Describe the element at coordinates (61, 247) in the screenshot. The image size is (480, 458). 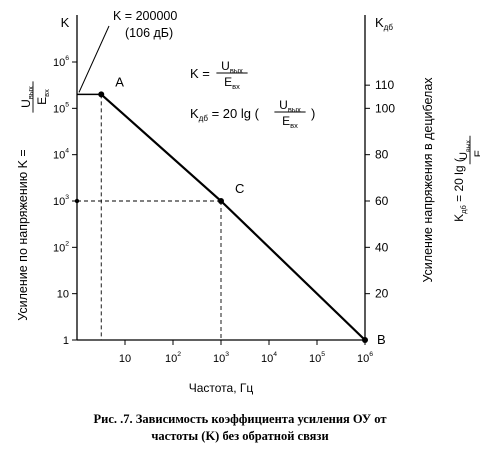
I see `y-tick-label-left-2: 10²` at that location.